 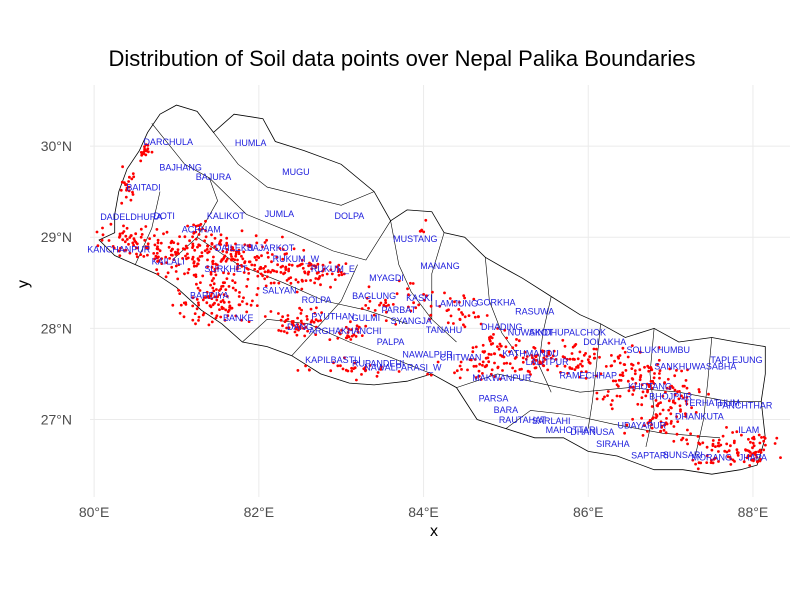 I want to click on district-label: DOTI, so click(x=164, y=216).